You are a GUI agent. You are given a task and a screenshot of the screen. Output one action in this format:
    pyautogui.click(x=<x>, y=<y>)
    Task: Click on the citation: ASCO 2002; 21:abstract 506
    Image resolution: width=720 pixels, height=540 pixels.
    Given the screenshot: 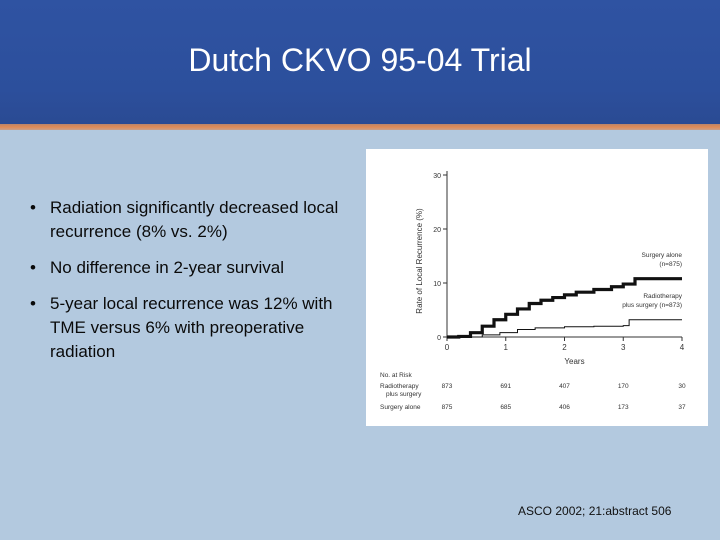 What is the action you would take?
    pyautogui.click(x=595, y=511)
    